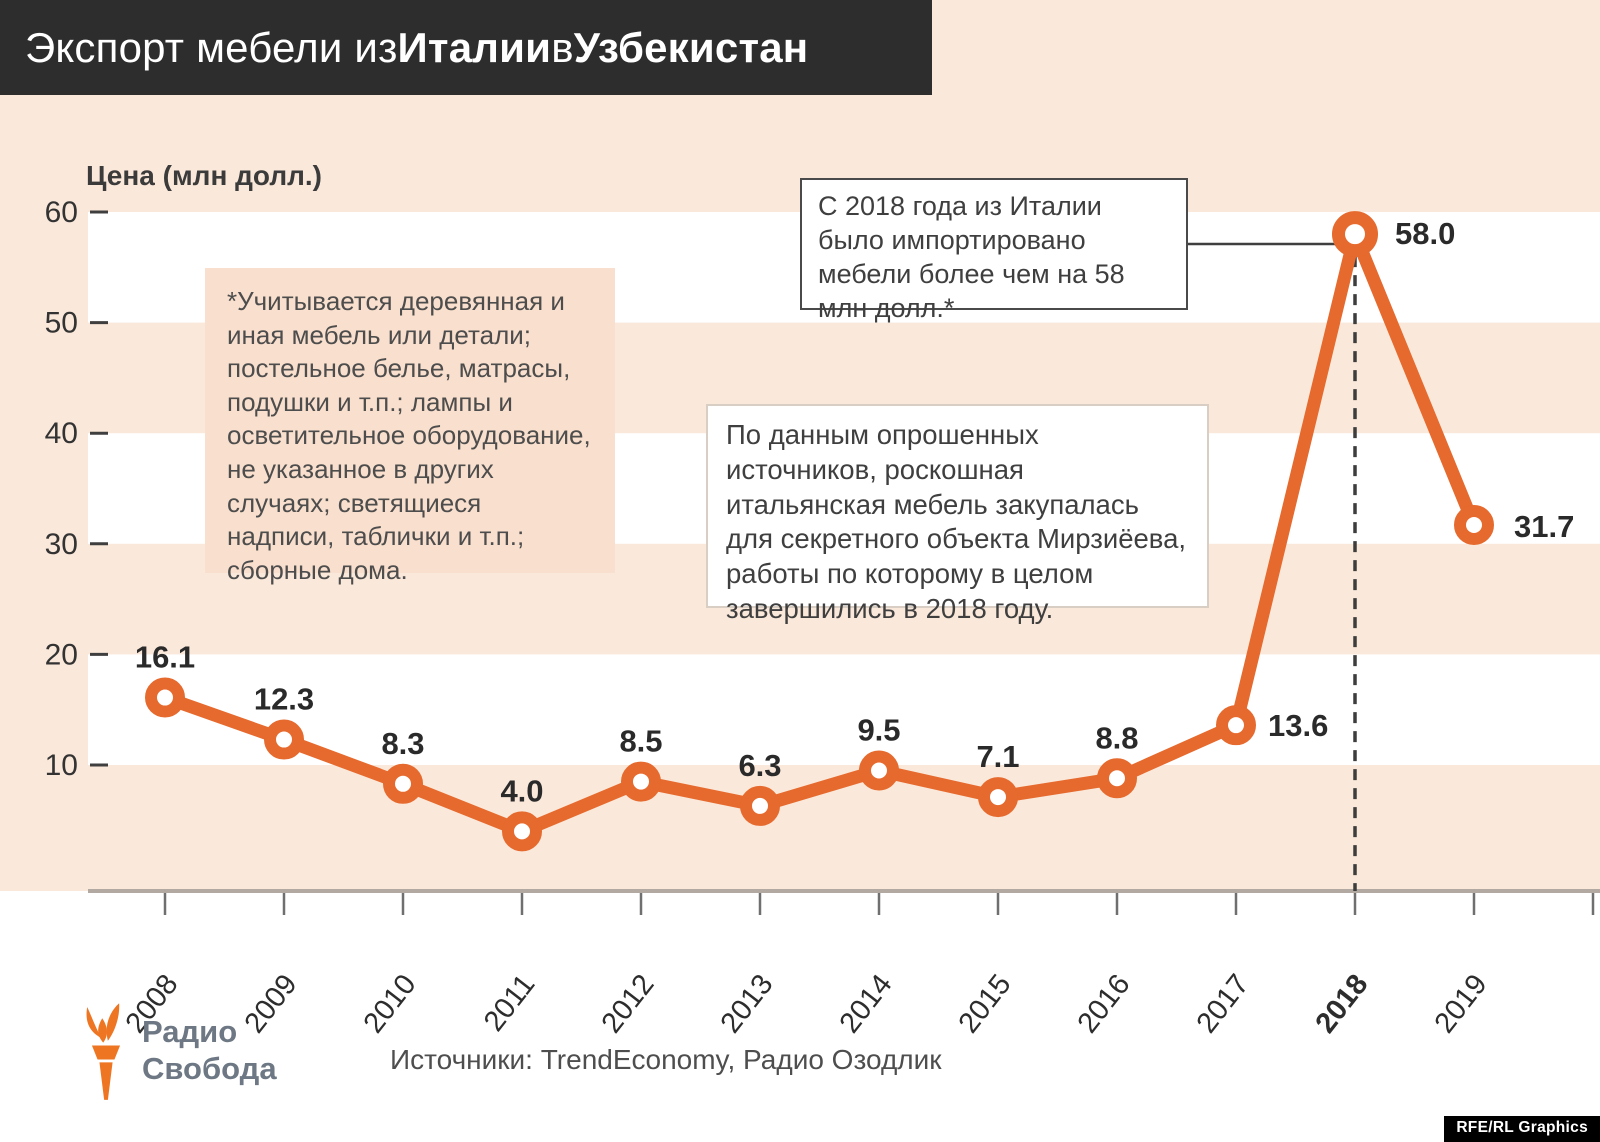 The image size is (1600, 1142). Describe the element at coordinates (641, 781) in the screenshot. I see `data-point-2012` at that location.